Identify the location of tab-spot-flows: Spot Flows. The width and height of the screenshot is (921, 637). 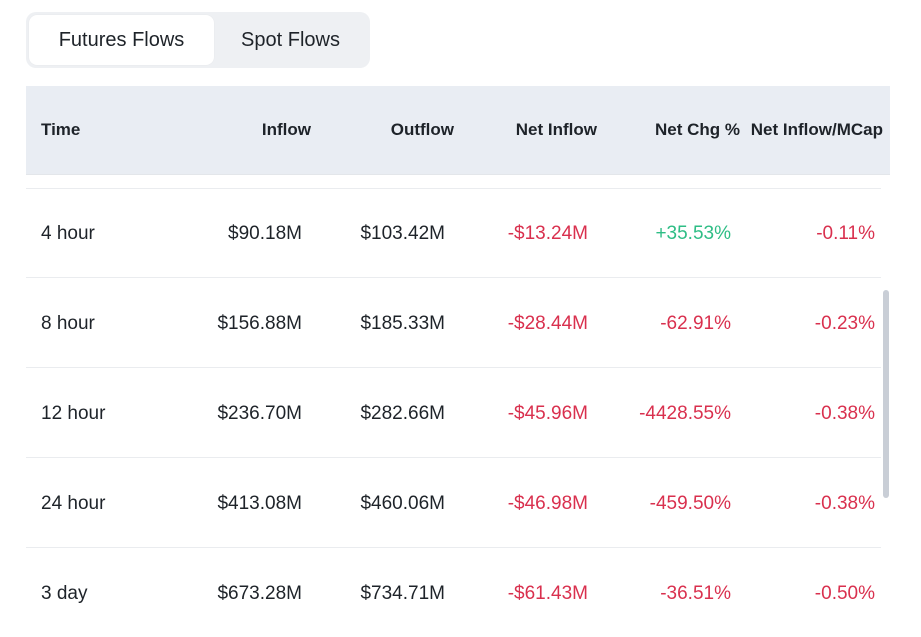
(290, 39).